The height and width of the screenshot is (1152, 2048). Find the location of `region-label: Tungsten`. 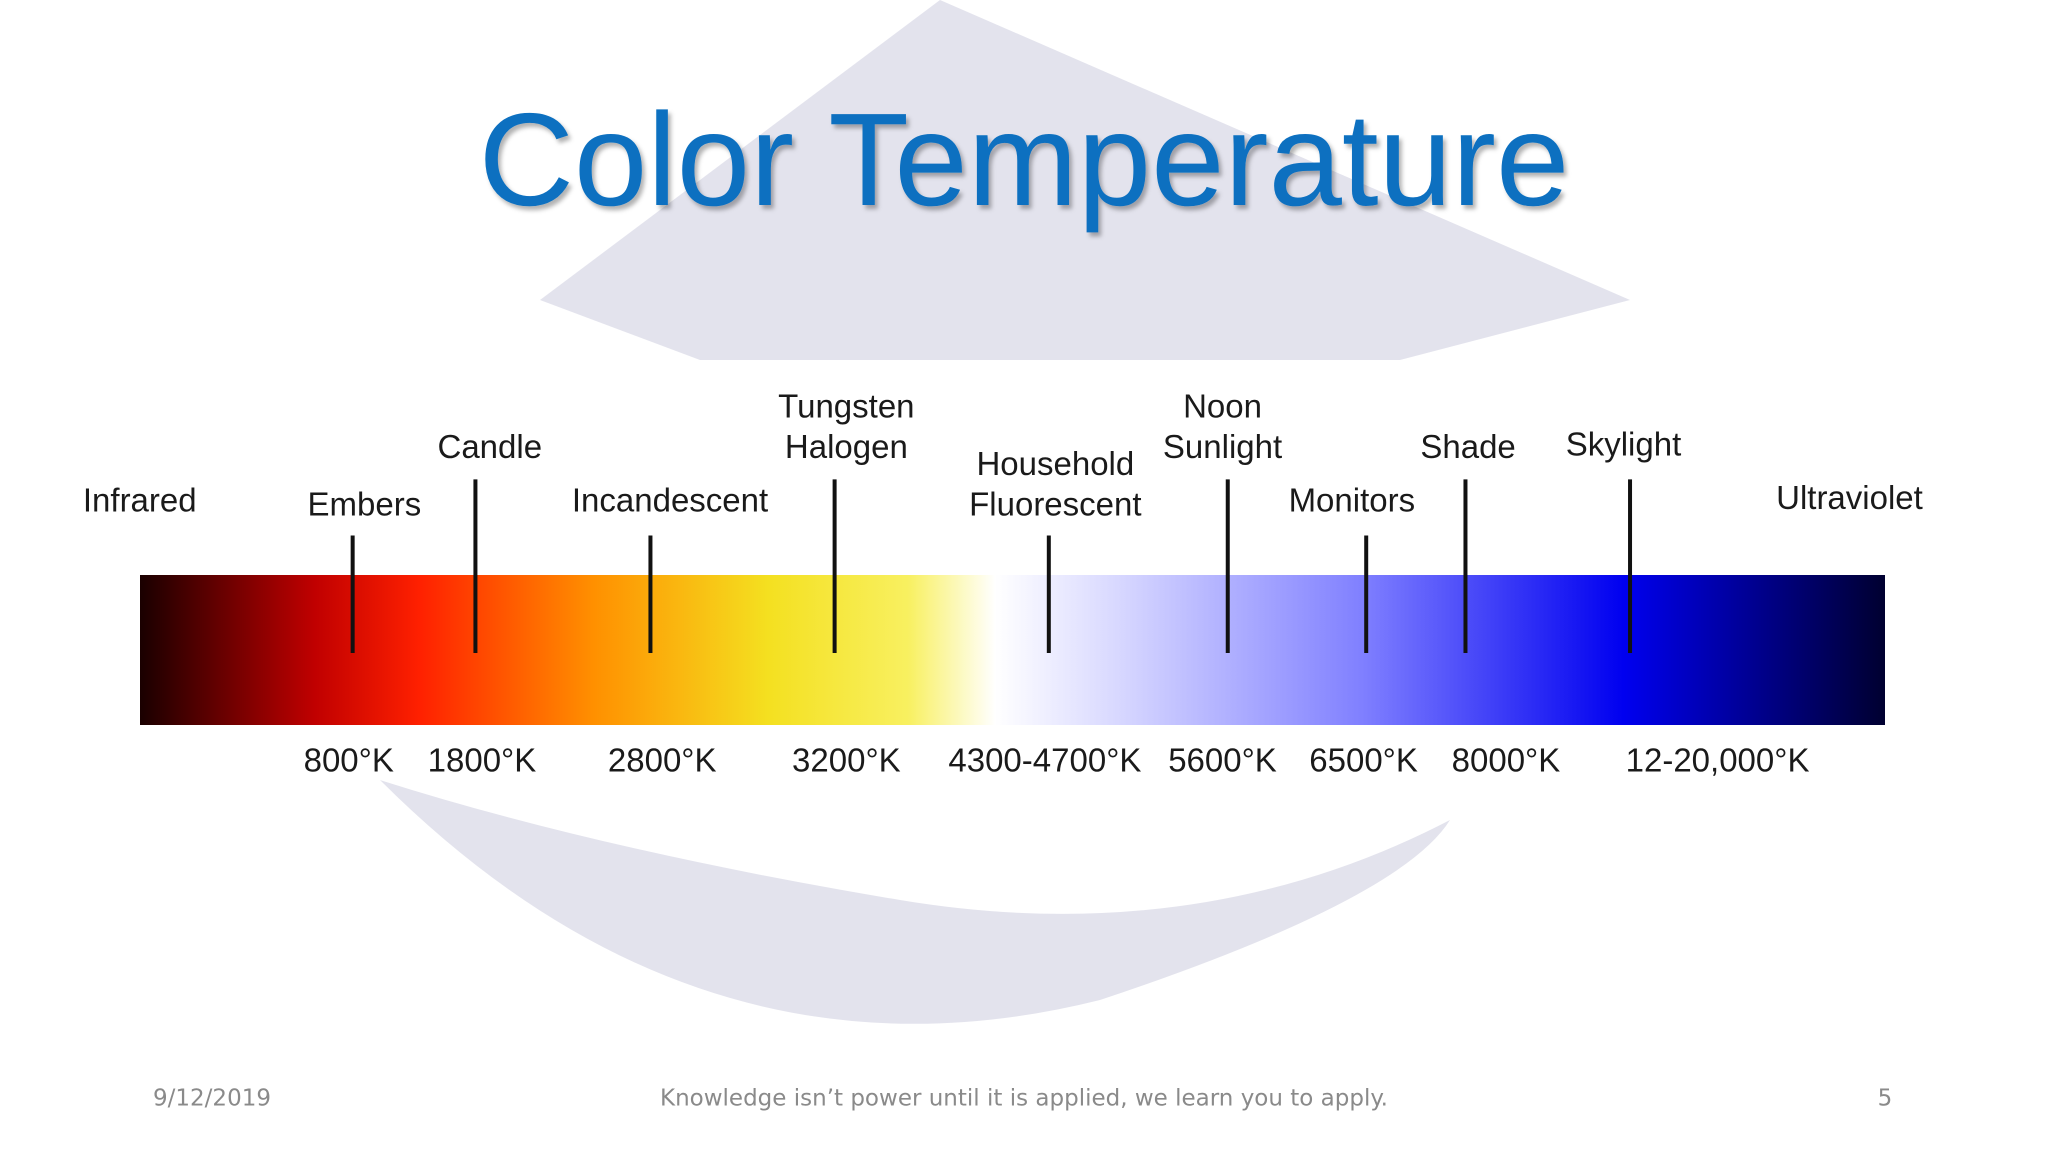

region-label: Tungsten is located at coordinates (846, 406).